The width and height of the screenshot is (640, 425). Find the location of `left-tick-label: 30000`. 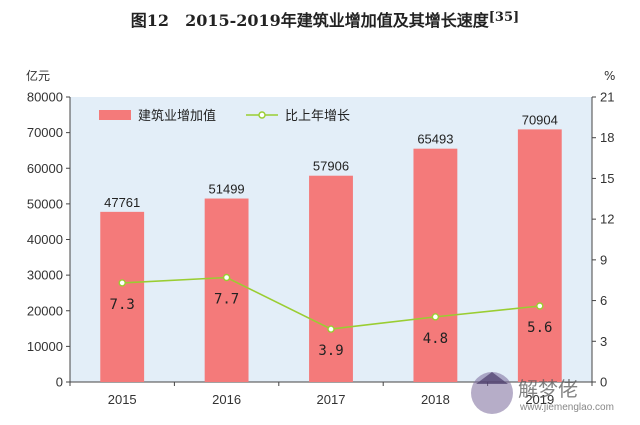

left-tick-label: 30000 is located at coordinates (45, 275).